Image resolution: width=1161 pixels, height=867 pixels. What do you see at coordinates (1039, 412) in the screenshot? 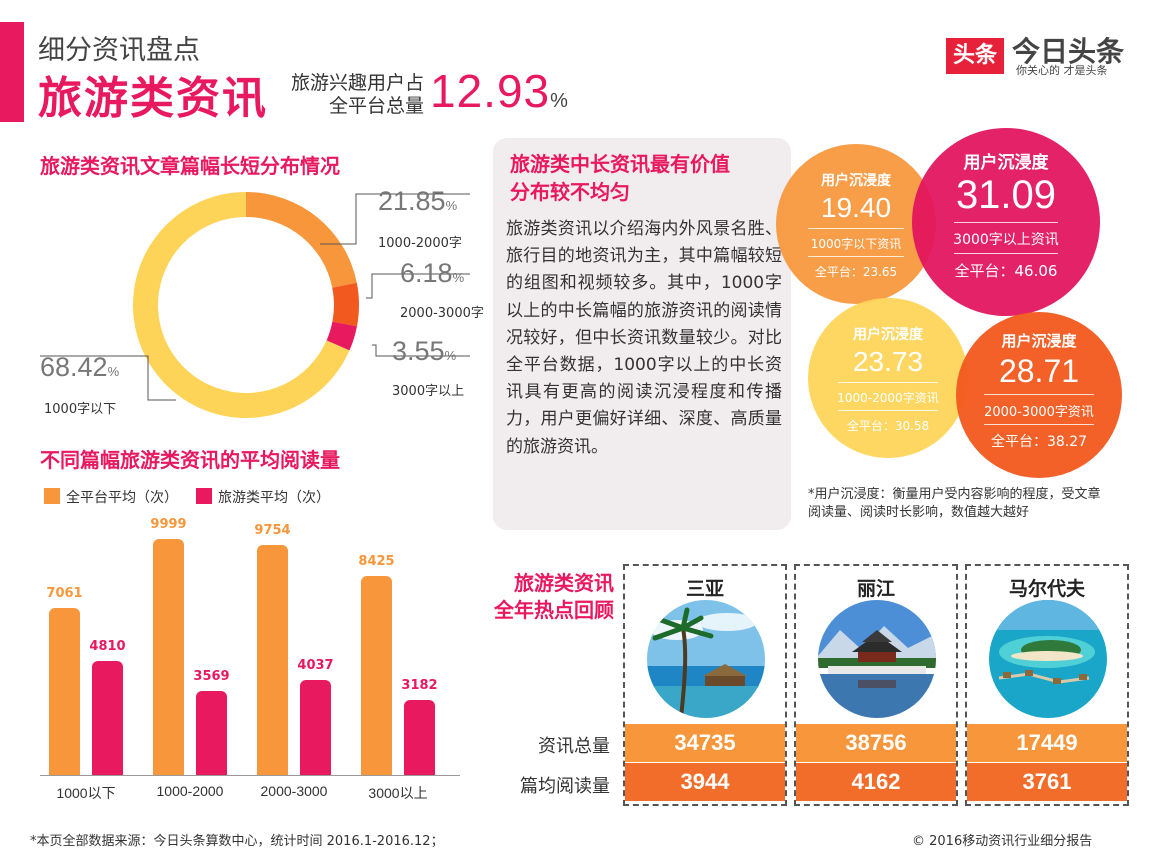
I see `bubble-category: 2000-3000字资讯` at bounding box center [1039, 412].